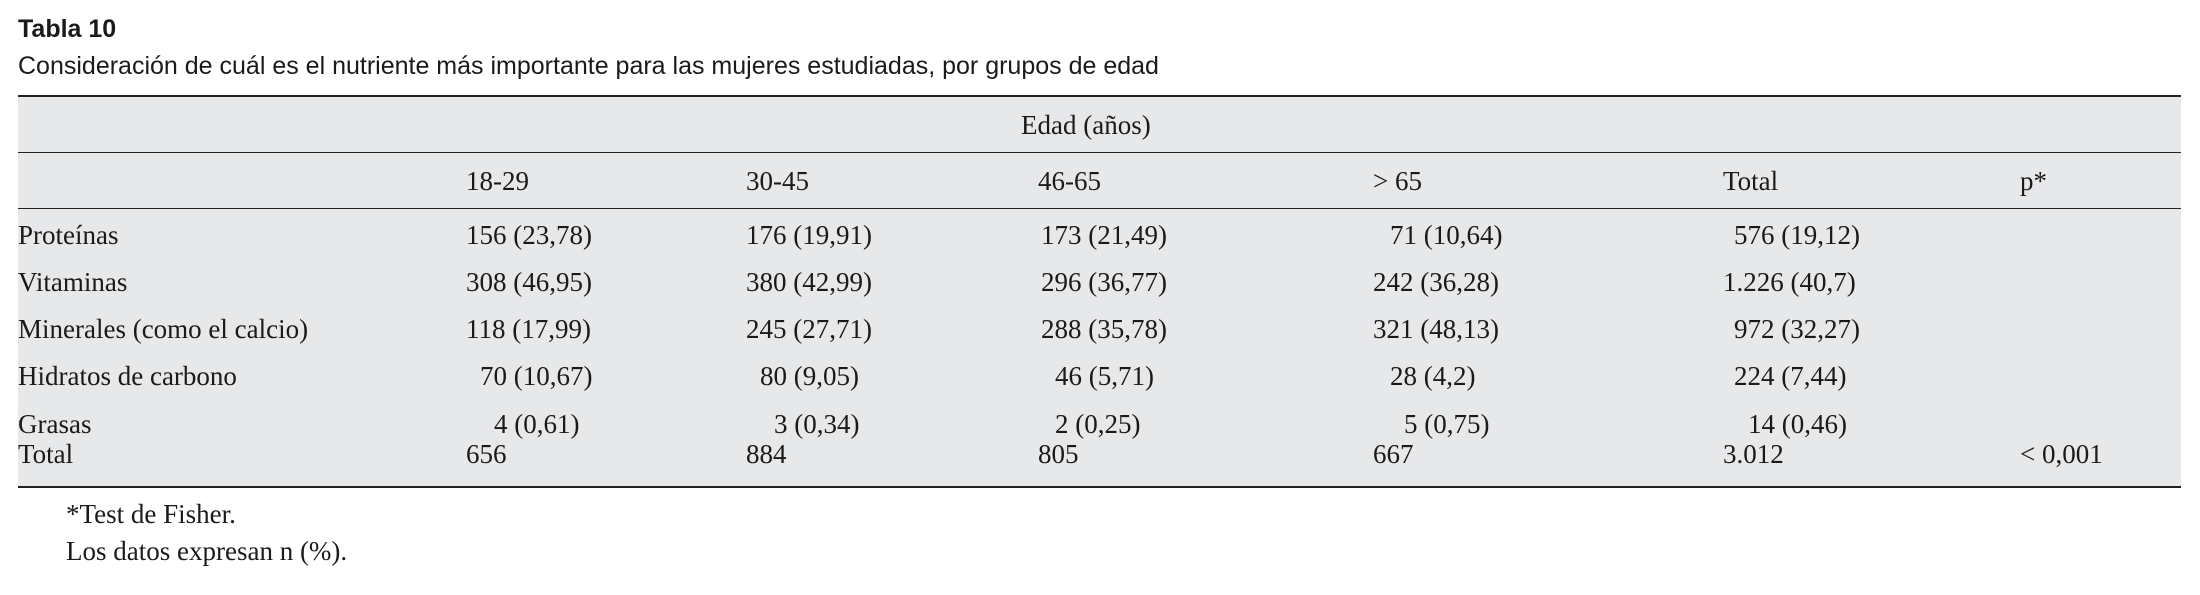  I want to click on table-cell: 380 (42,99), so click(809, 282).